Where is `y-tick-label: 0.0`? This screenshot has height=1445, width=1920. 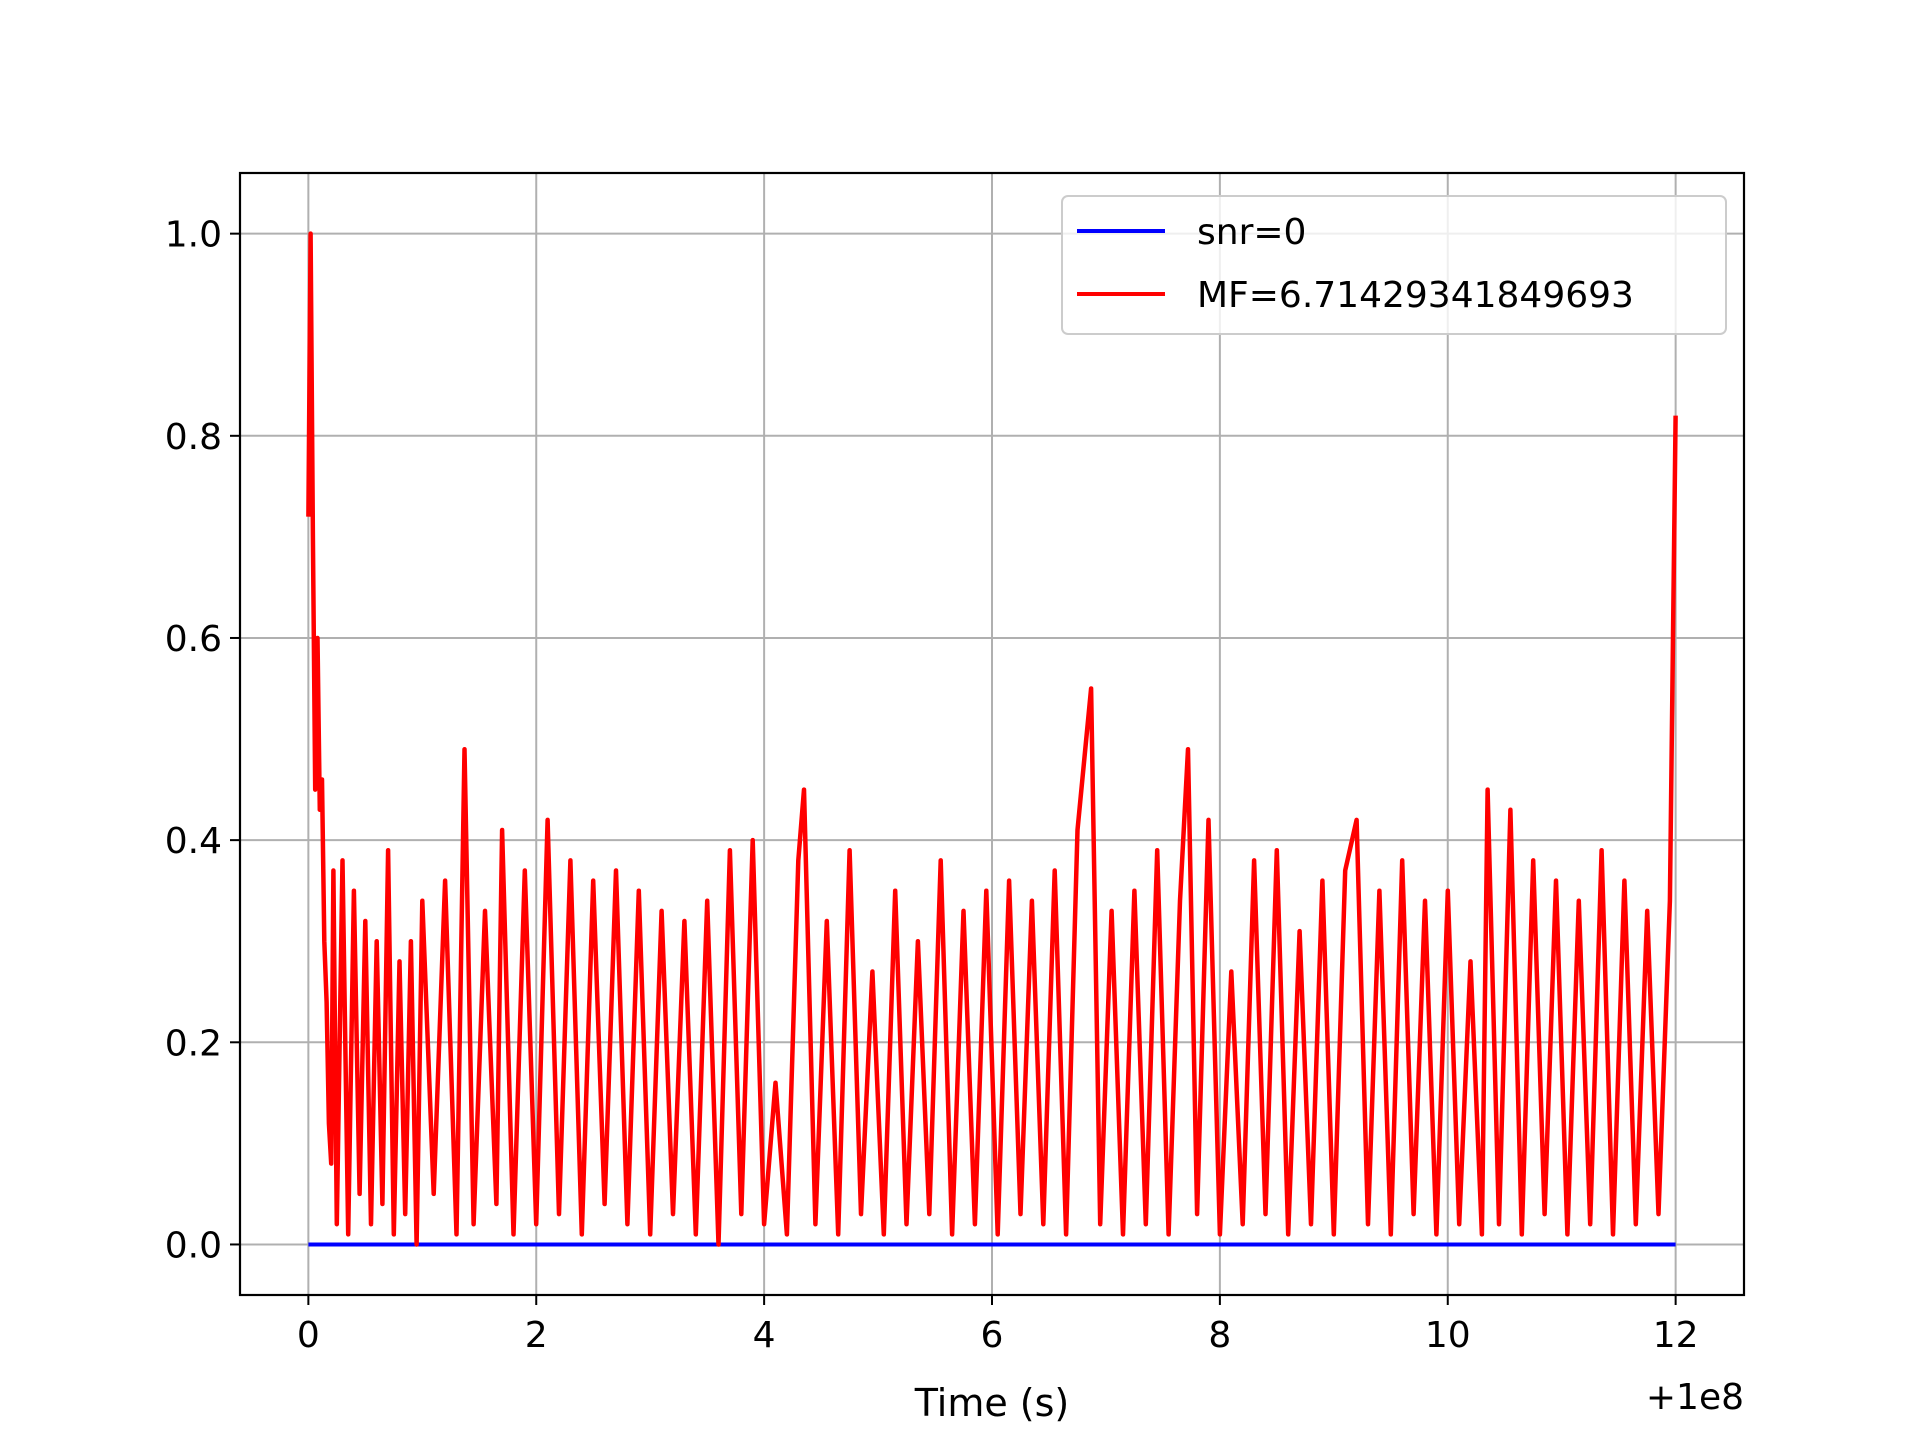
y-tick-label: 0.0 is located at coordinates (193, 1245).